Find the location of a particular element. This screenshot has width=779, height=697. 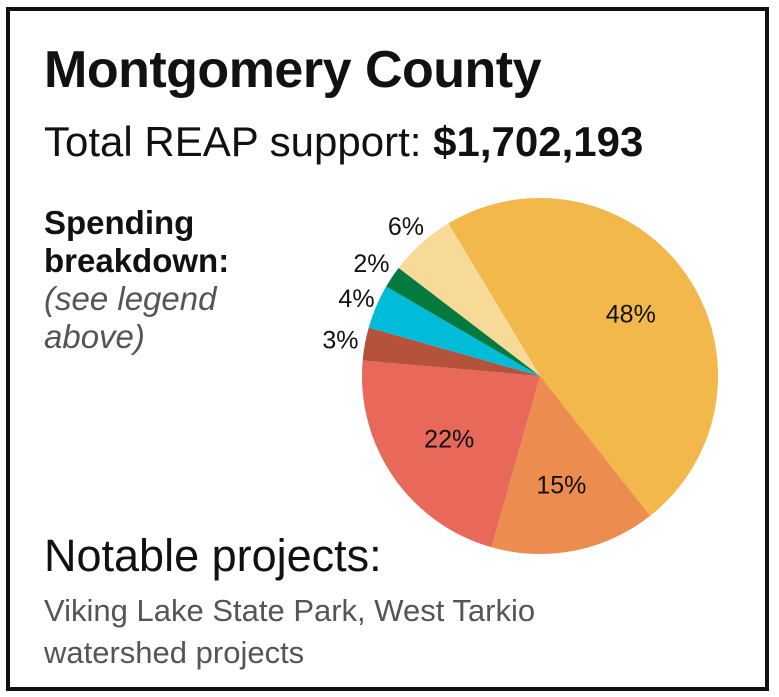

pie-slice-label: 2% is located at coordinates (371, 264).